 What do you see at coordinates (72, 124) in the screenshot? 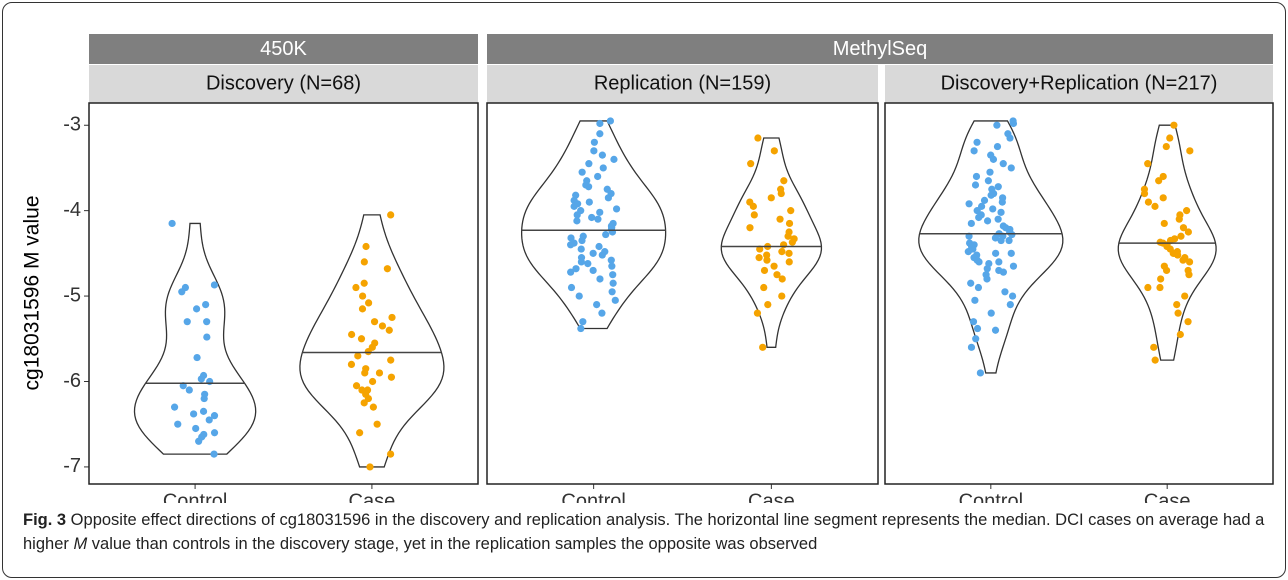
I see `y-tick-label: -3` at bounding box center [72, 124].